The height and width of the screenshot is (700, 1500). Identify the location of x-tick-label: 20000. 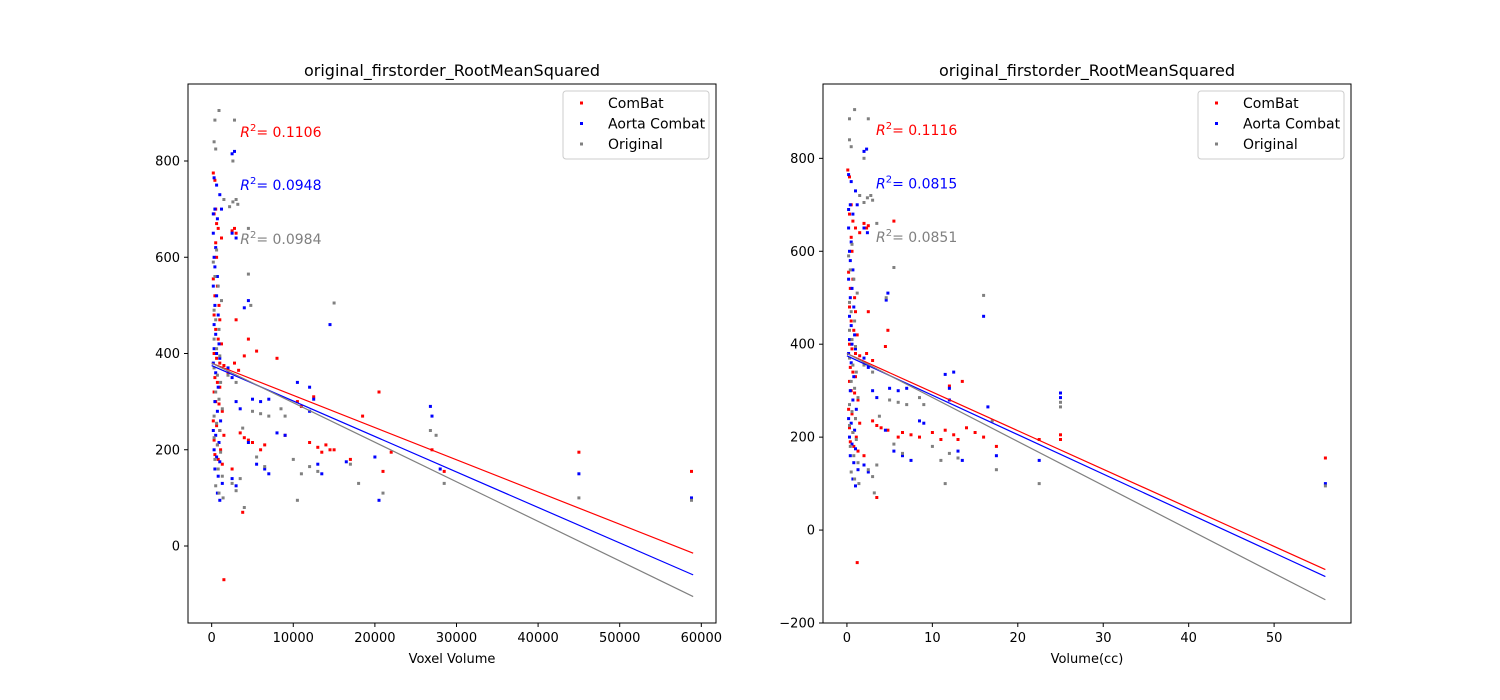
(374, 638).